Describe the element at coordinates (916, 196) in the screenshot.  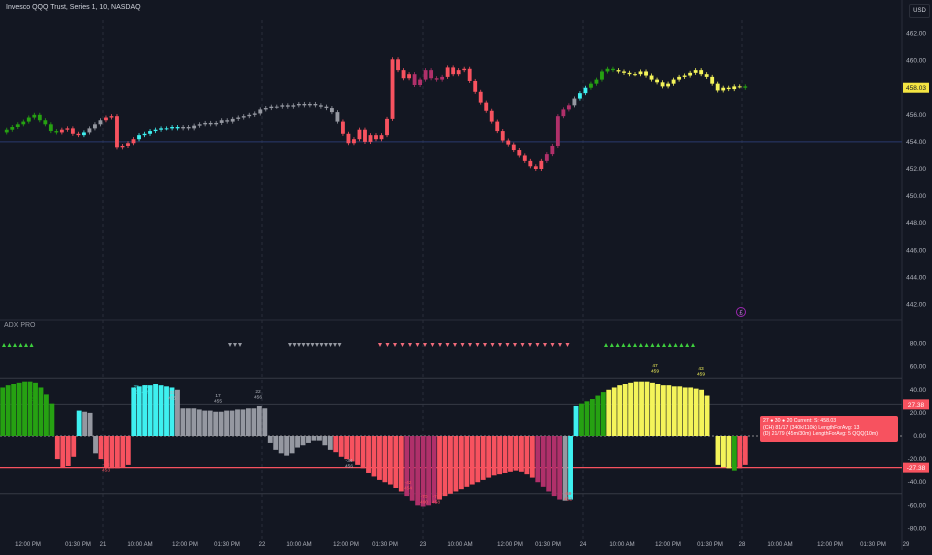
I see `price-axis-tick: 450.00` at that location.